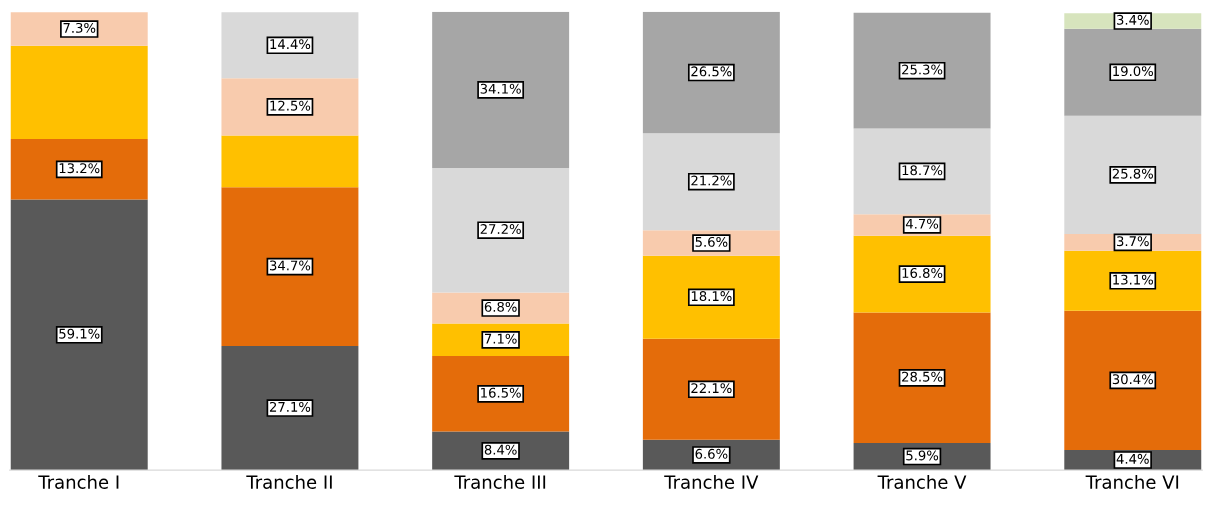 This screenshot has width=1212, height=516. I want to click on data-label: 16.5%, so click(501, 392).